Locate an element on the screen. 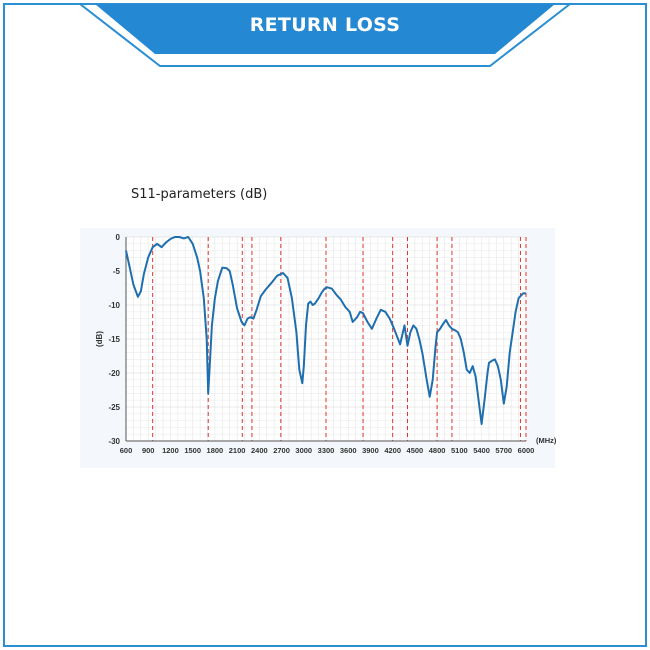  header-banner is located at coordinates (325, 29).